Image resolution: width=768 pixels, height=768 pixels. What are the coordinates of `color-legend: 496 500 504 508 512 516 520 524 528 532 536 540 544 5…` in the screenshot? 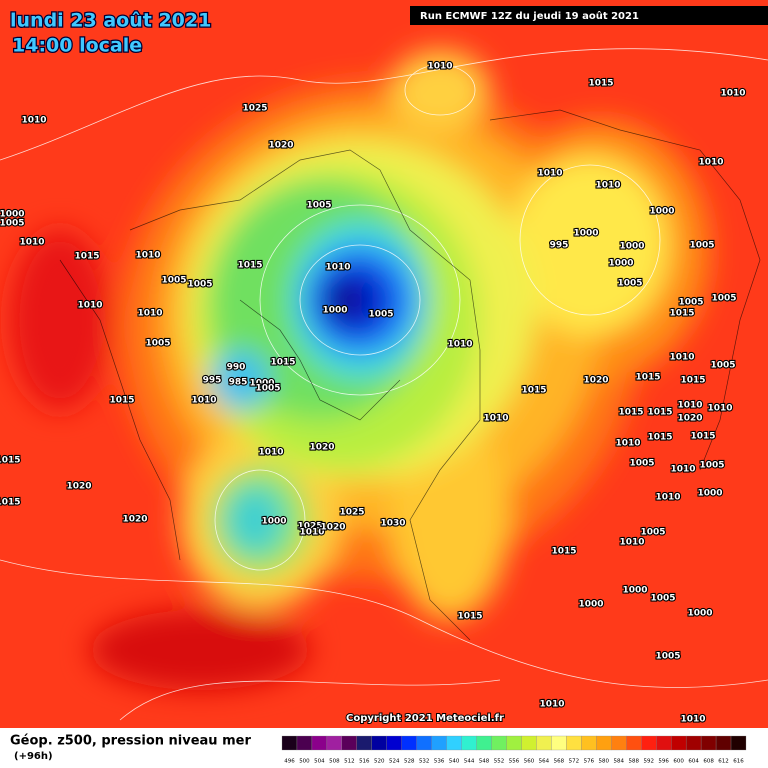 It's located at (514, 750).